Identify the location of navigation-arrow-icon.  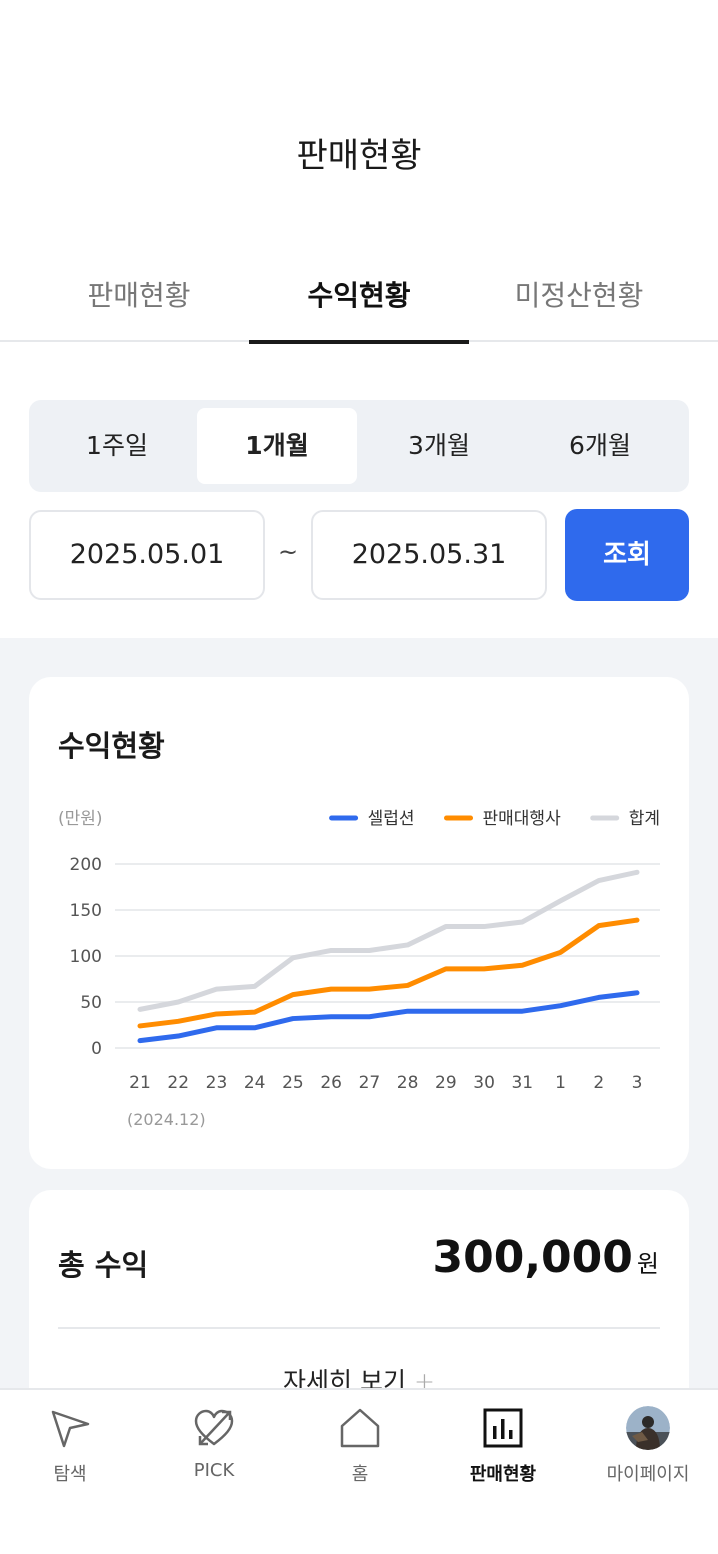
(70, 1429).